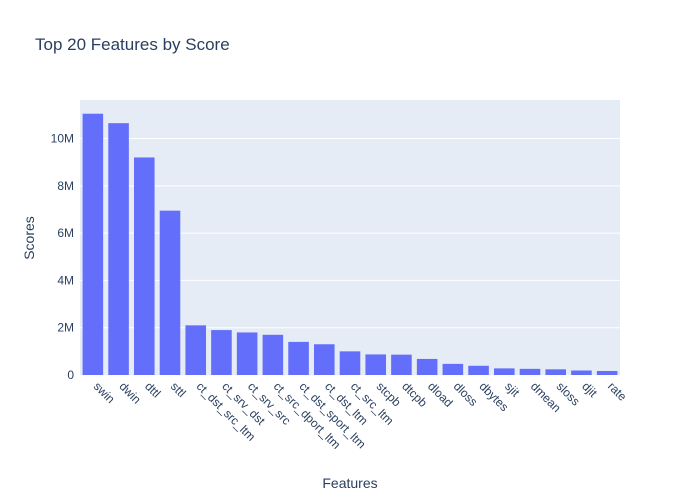  I want to click on y-tick-label: 4M, so click(65, 280).